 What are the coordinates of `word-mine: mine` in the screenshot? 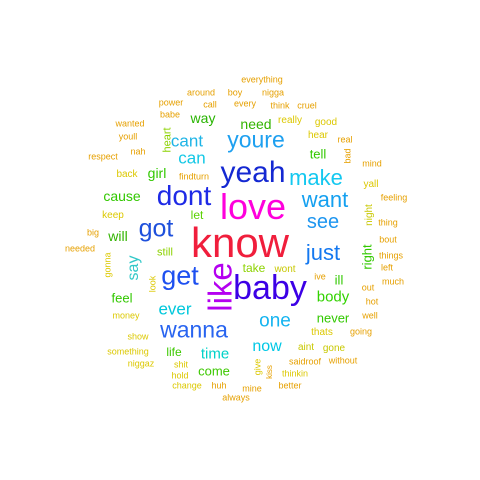 It's located at (252, 388).